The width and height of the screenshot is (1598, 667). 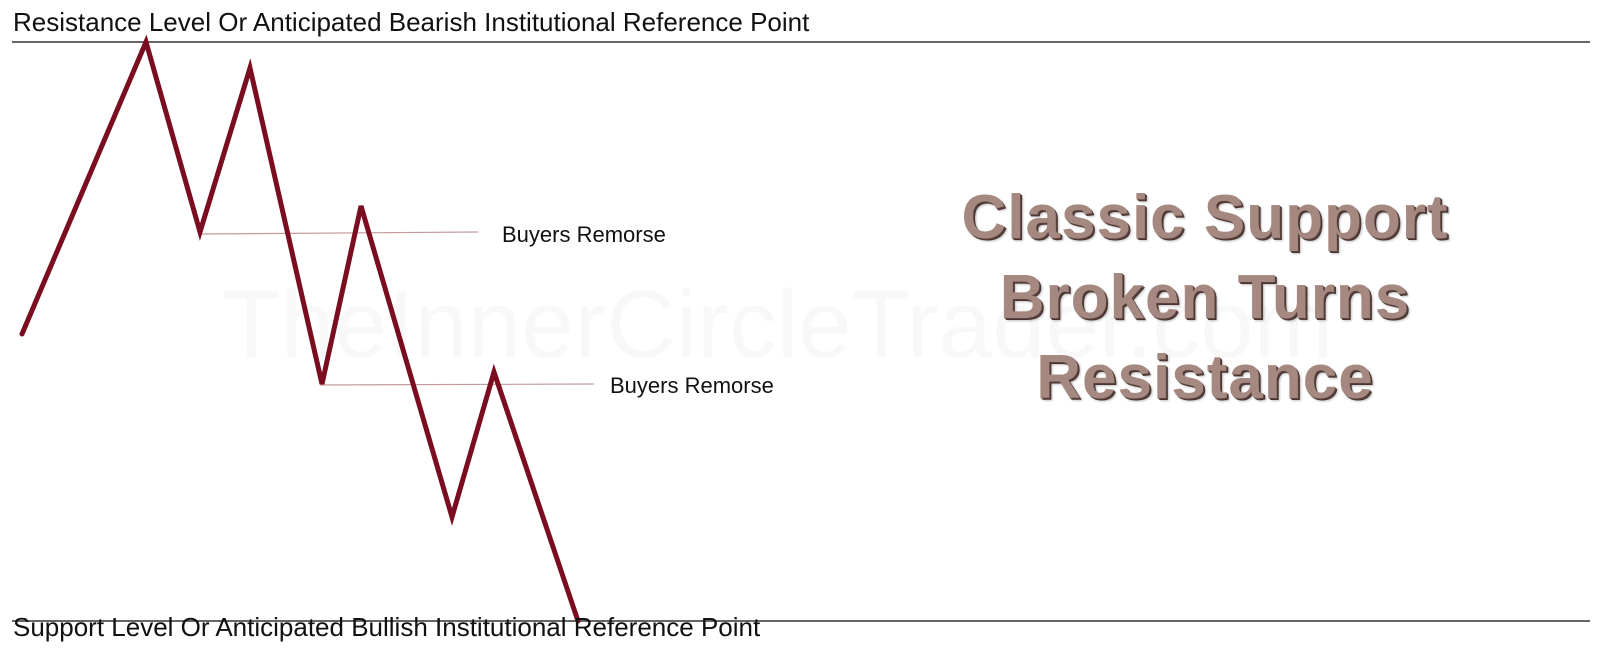 I want to click on buyers-remorse-label-1: Buyers Remorse, so click(x=584, y=235).